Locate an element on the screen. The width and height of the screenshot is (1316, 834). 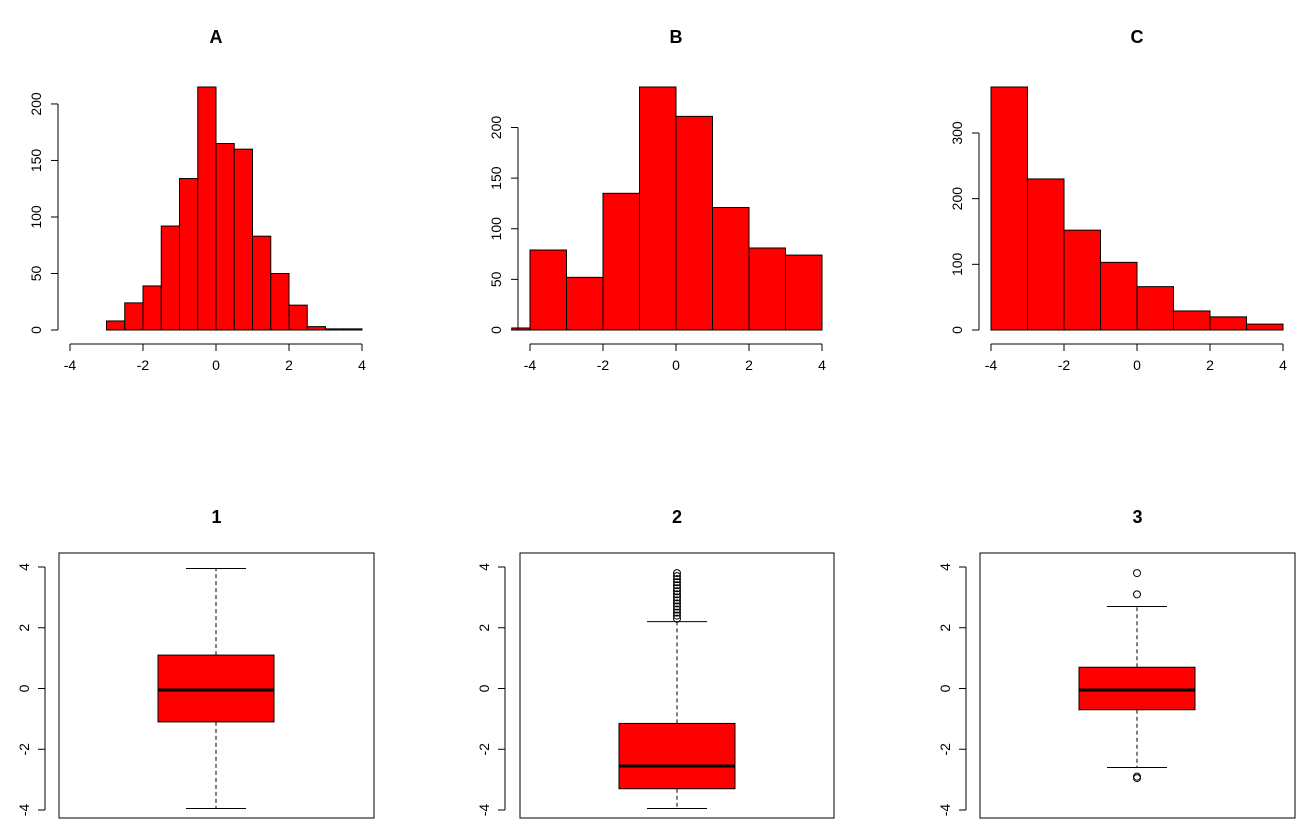
chart-title: 3 is located at coordinates (1137, 517).